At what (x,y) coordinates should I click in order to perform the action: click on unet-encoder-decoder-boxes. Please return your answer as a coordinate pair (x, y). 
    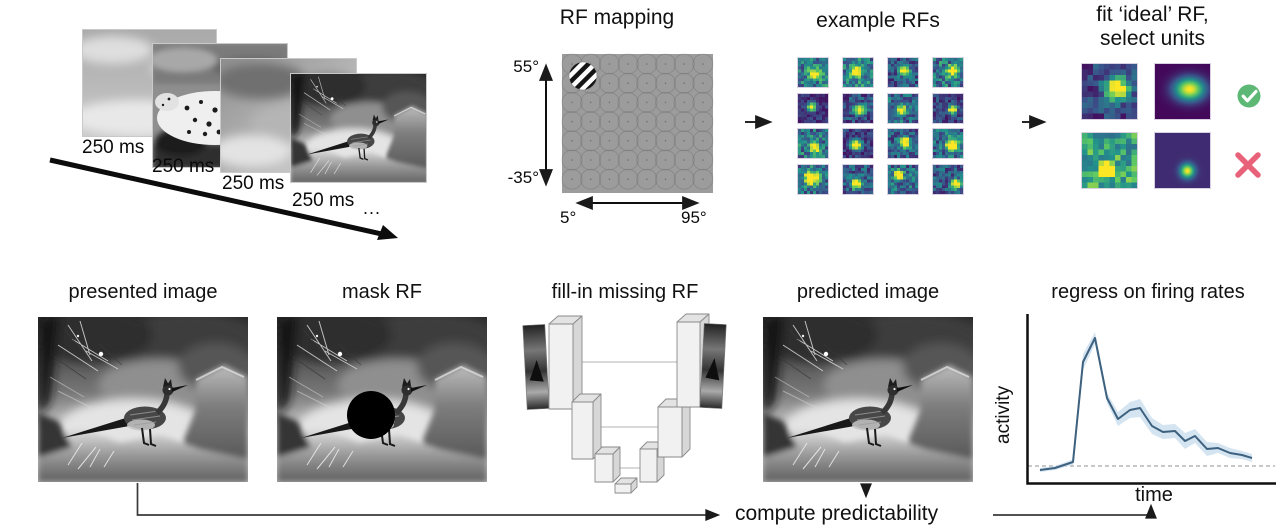
    Looking at the image, I should click on (629, 403).